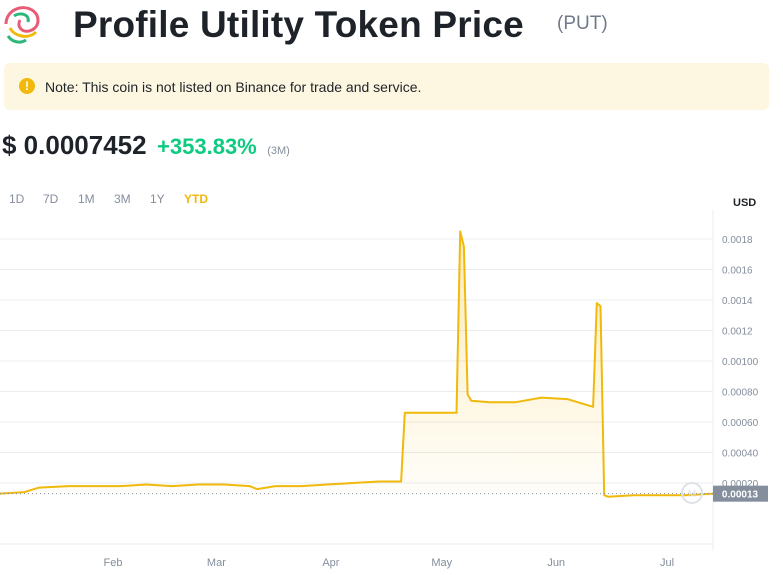  Describe the element at coordinates (740, 454) in the screenshot. I see `y-tick-label: 0.00040` at that location.